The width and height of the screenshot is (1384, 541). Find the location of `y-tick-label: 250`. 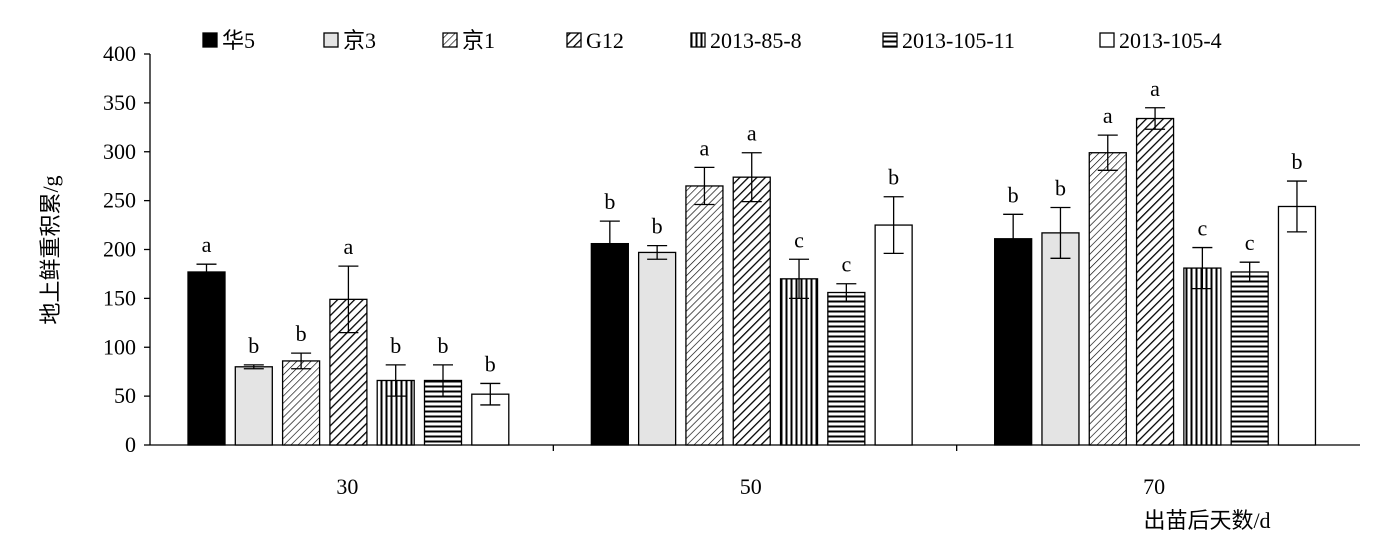

y-tick-label: 250 is located at coordinates (119, 200).